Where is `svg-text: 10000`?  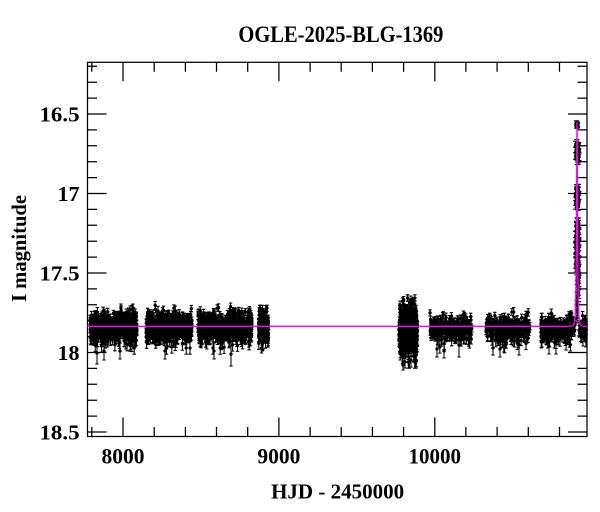 svg-text: 10000 is located at coordinates (435, 456).